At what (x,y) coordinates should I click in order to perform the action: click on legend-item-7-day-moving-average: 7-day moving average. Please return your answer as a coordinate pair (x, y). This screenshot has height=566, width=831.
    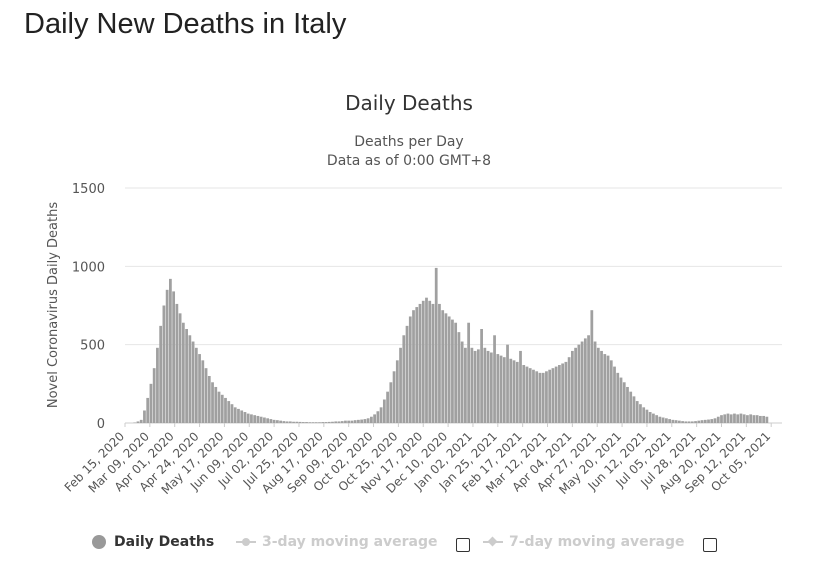
    Looking at the image, I should click on (584, 542).